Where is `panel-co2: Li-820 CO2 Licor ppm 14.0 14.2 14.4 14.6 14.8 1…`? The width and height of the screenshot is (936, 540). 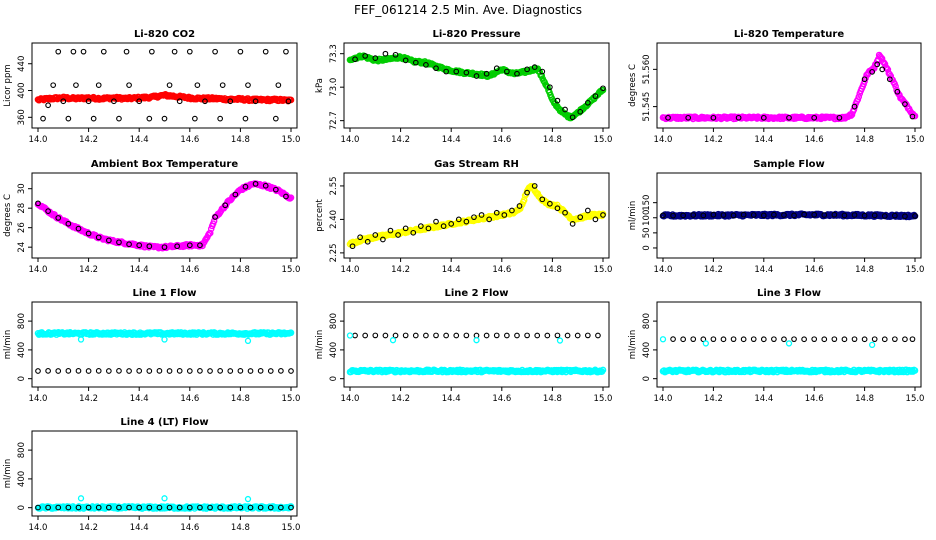 panel-co2: Li-820 CO2 Licor ppm 14.0 14.2 14.4 14.6 14.8 1… is located at coordinates (151, 87).